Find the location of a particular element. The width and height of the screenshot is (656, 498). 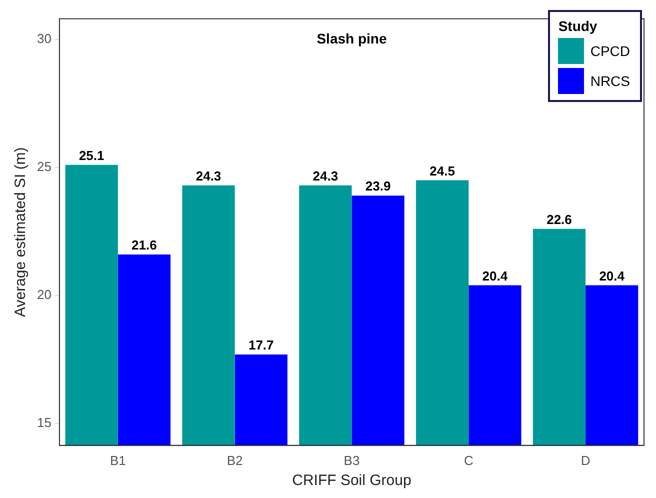

y-tick-label: 15 is located at coordinates (44, 422).